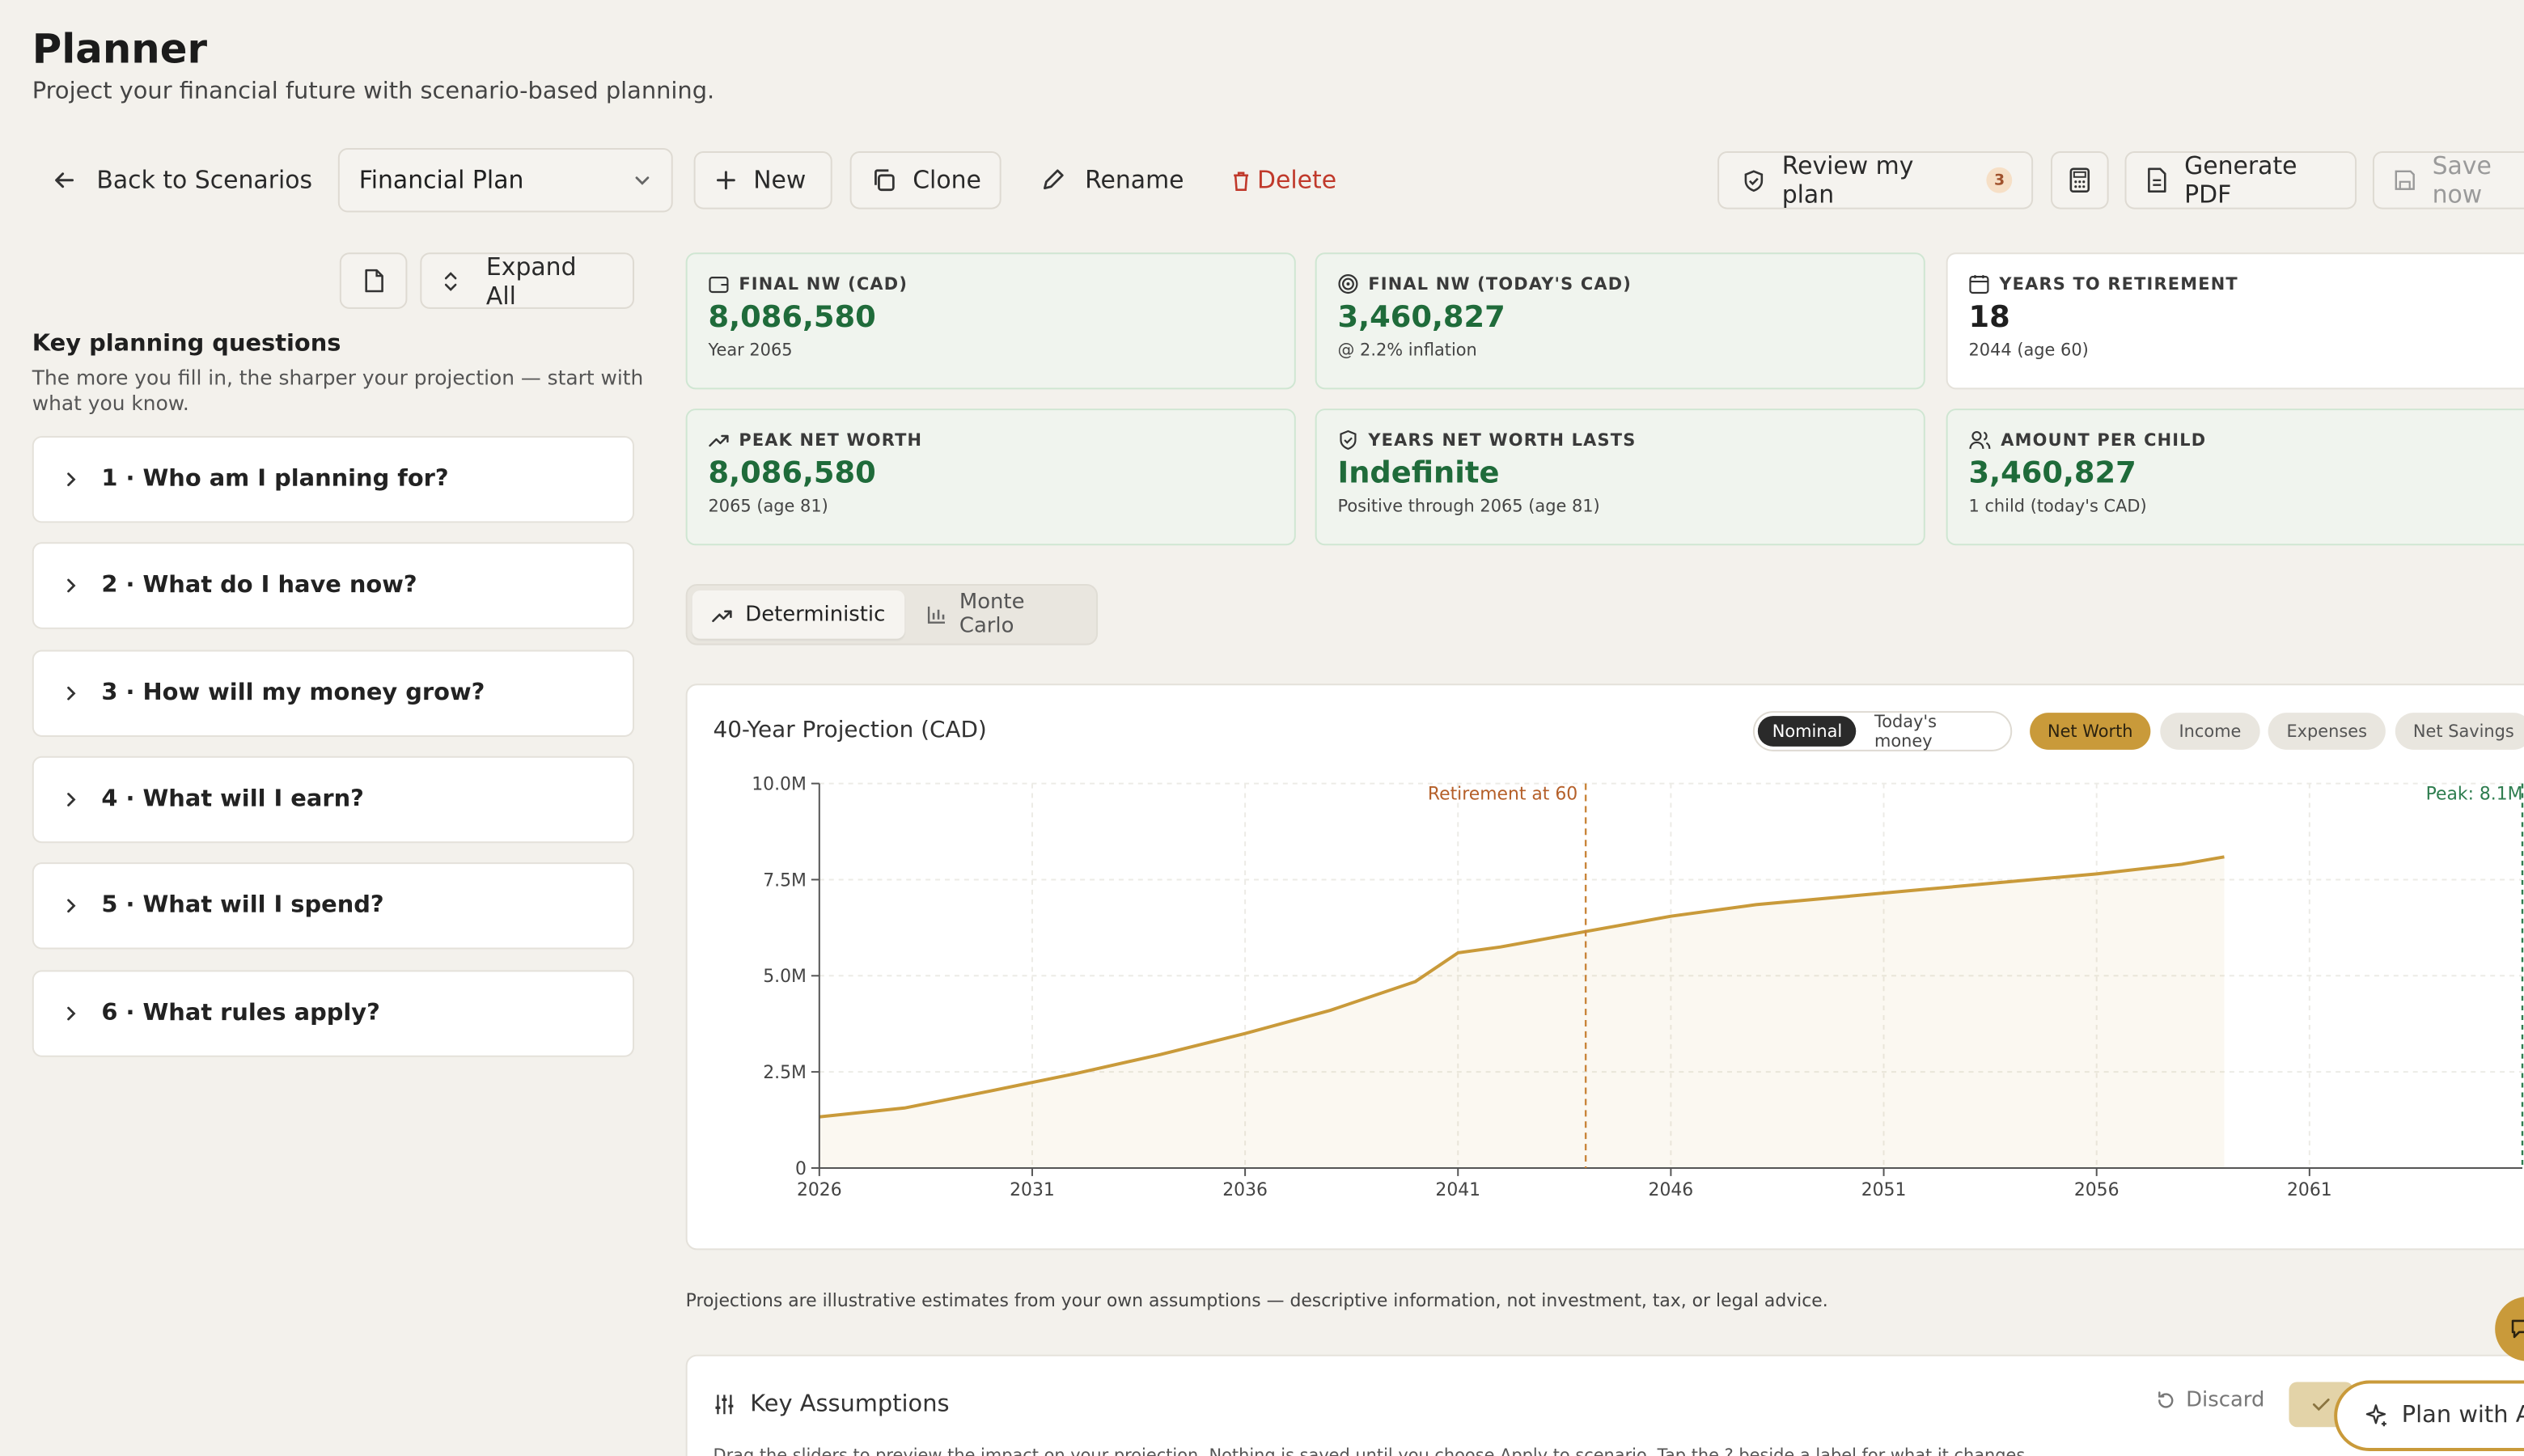 This screenshot has height=1456, width=2524. I want to click on stat-value: Indefinite, so click(1418, 474).